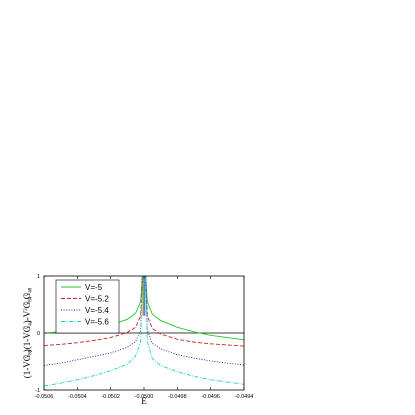 This screenshot has height=415, width=415. Describe the element at coordinates (177, 397) in the screenshot. I see `x-tick-label: -0.0498` at that location.